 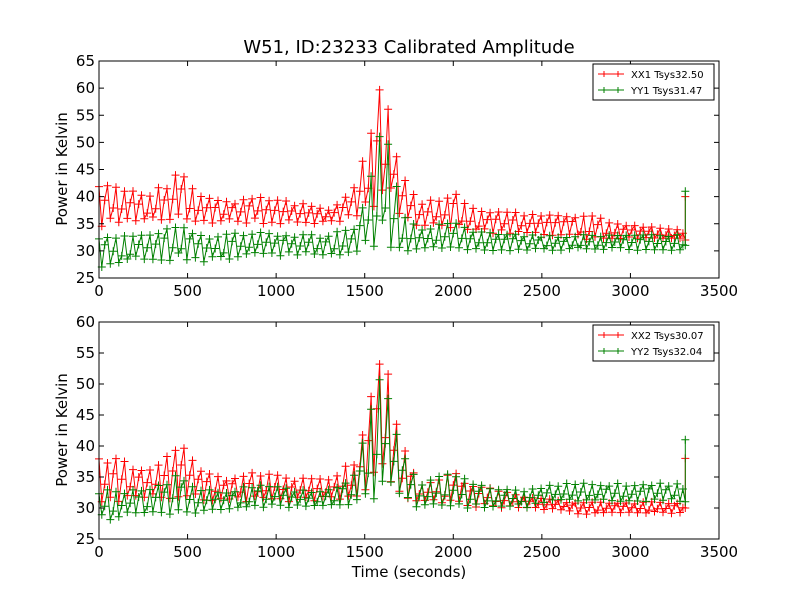 I want to click on legend-entry-yy1: YY1 Tsys31.47, so click(x=650, y=91).